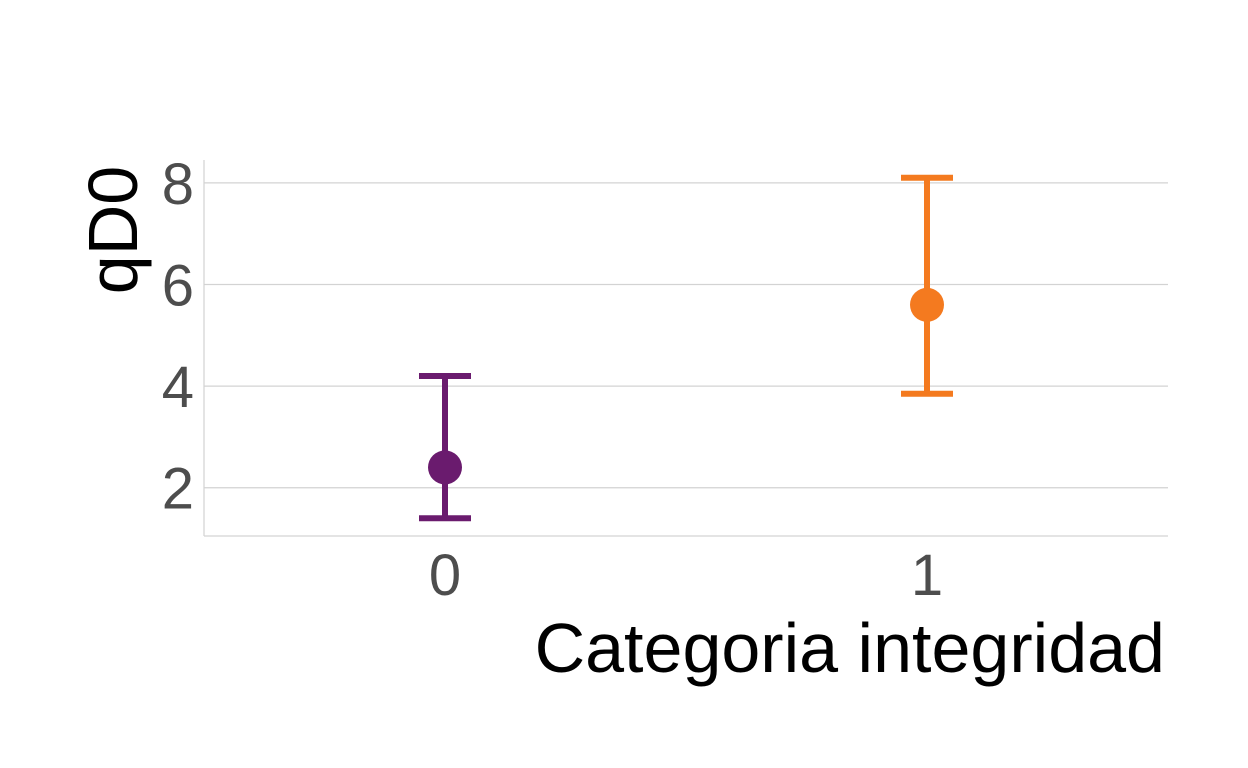 Image resolution: width=1248 pixels, height=768 pixels. Describe the element at coordinates (178, 184) in the screenshot. I see `y-tick-label: 8` at that location.